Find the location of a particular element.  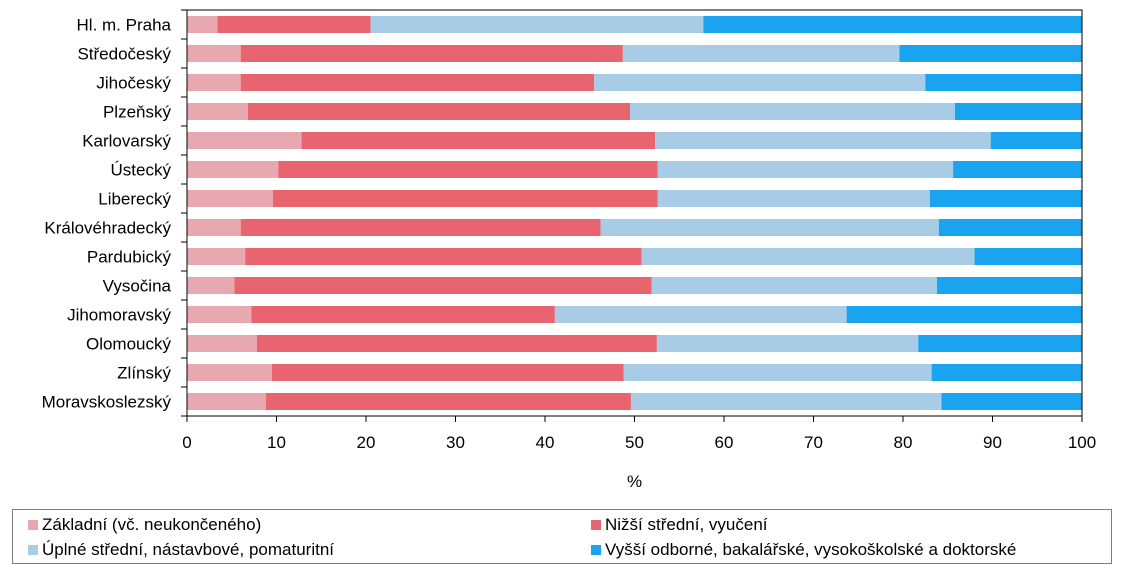

x-tick-label: 60 is located at coordinates (724, 442).